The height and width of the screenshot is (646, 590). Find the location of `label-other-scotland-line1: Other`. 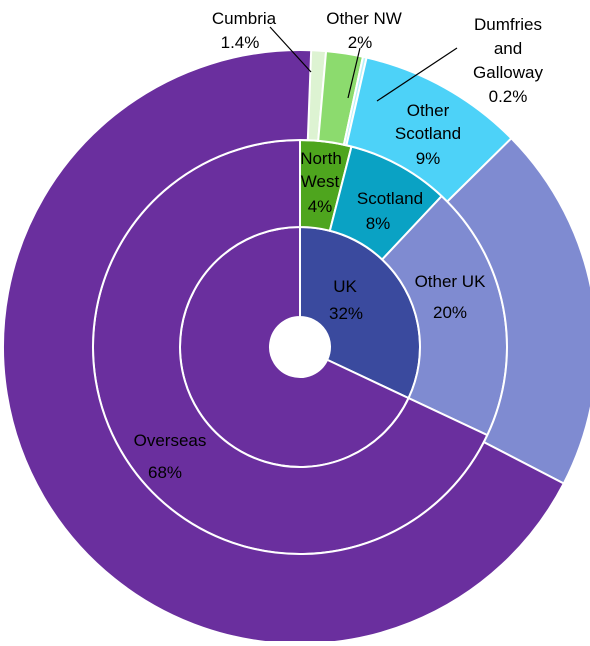

label-other-scotland-line1: Other is located at coordinates (428, 110).